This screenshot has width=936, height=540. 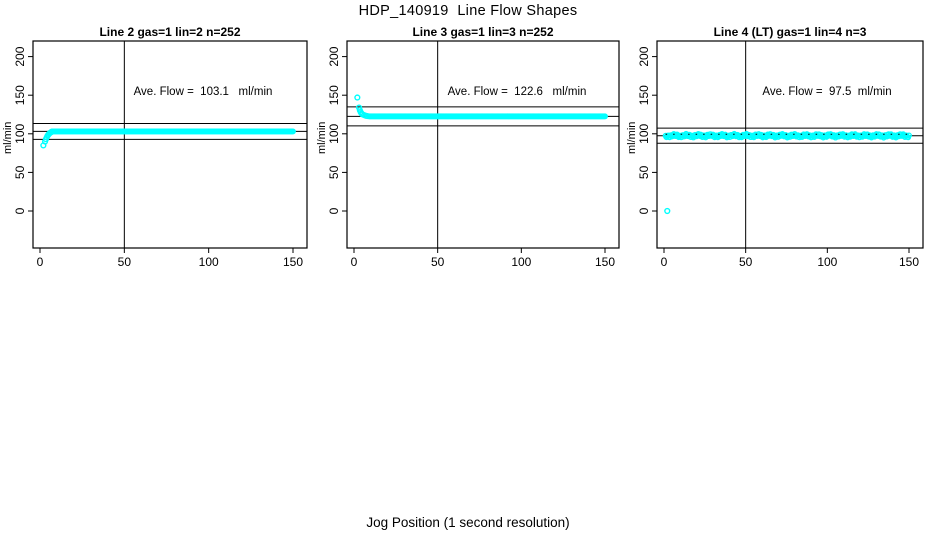 What do you see at coordinates (790, 32) in the screenshot?
I see `panel-3-title: Line 4 (LT) gas=1 lin=4 n=3` at bounding box center [790, 32].